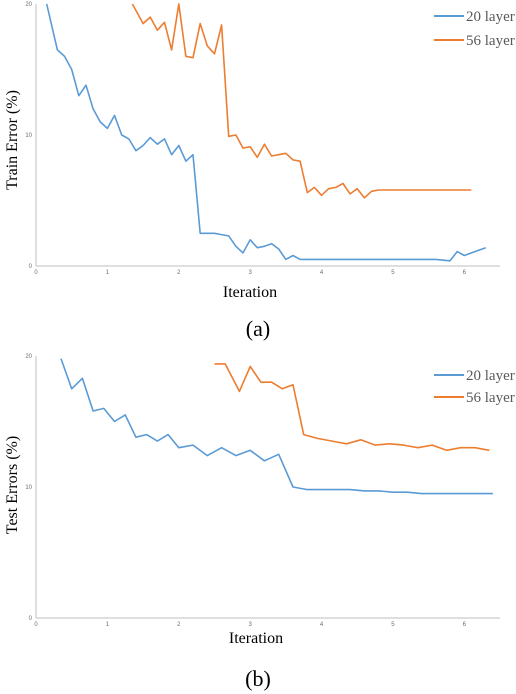 This screenshot has height=694, width=516. Describe the element at coordinates (393, 273) in the screenshot. I see `panel-a-x-tick-label: 5` at that location.